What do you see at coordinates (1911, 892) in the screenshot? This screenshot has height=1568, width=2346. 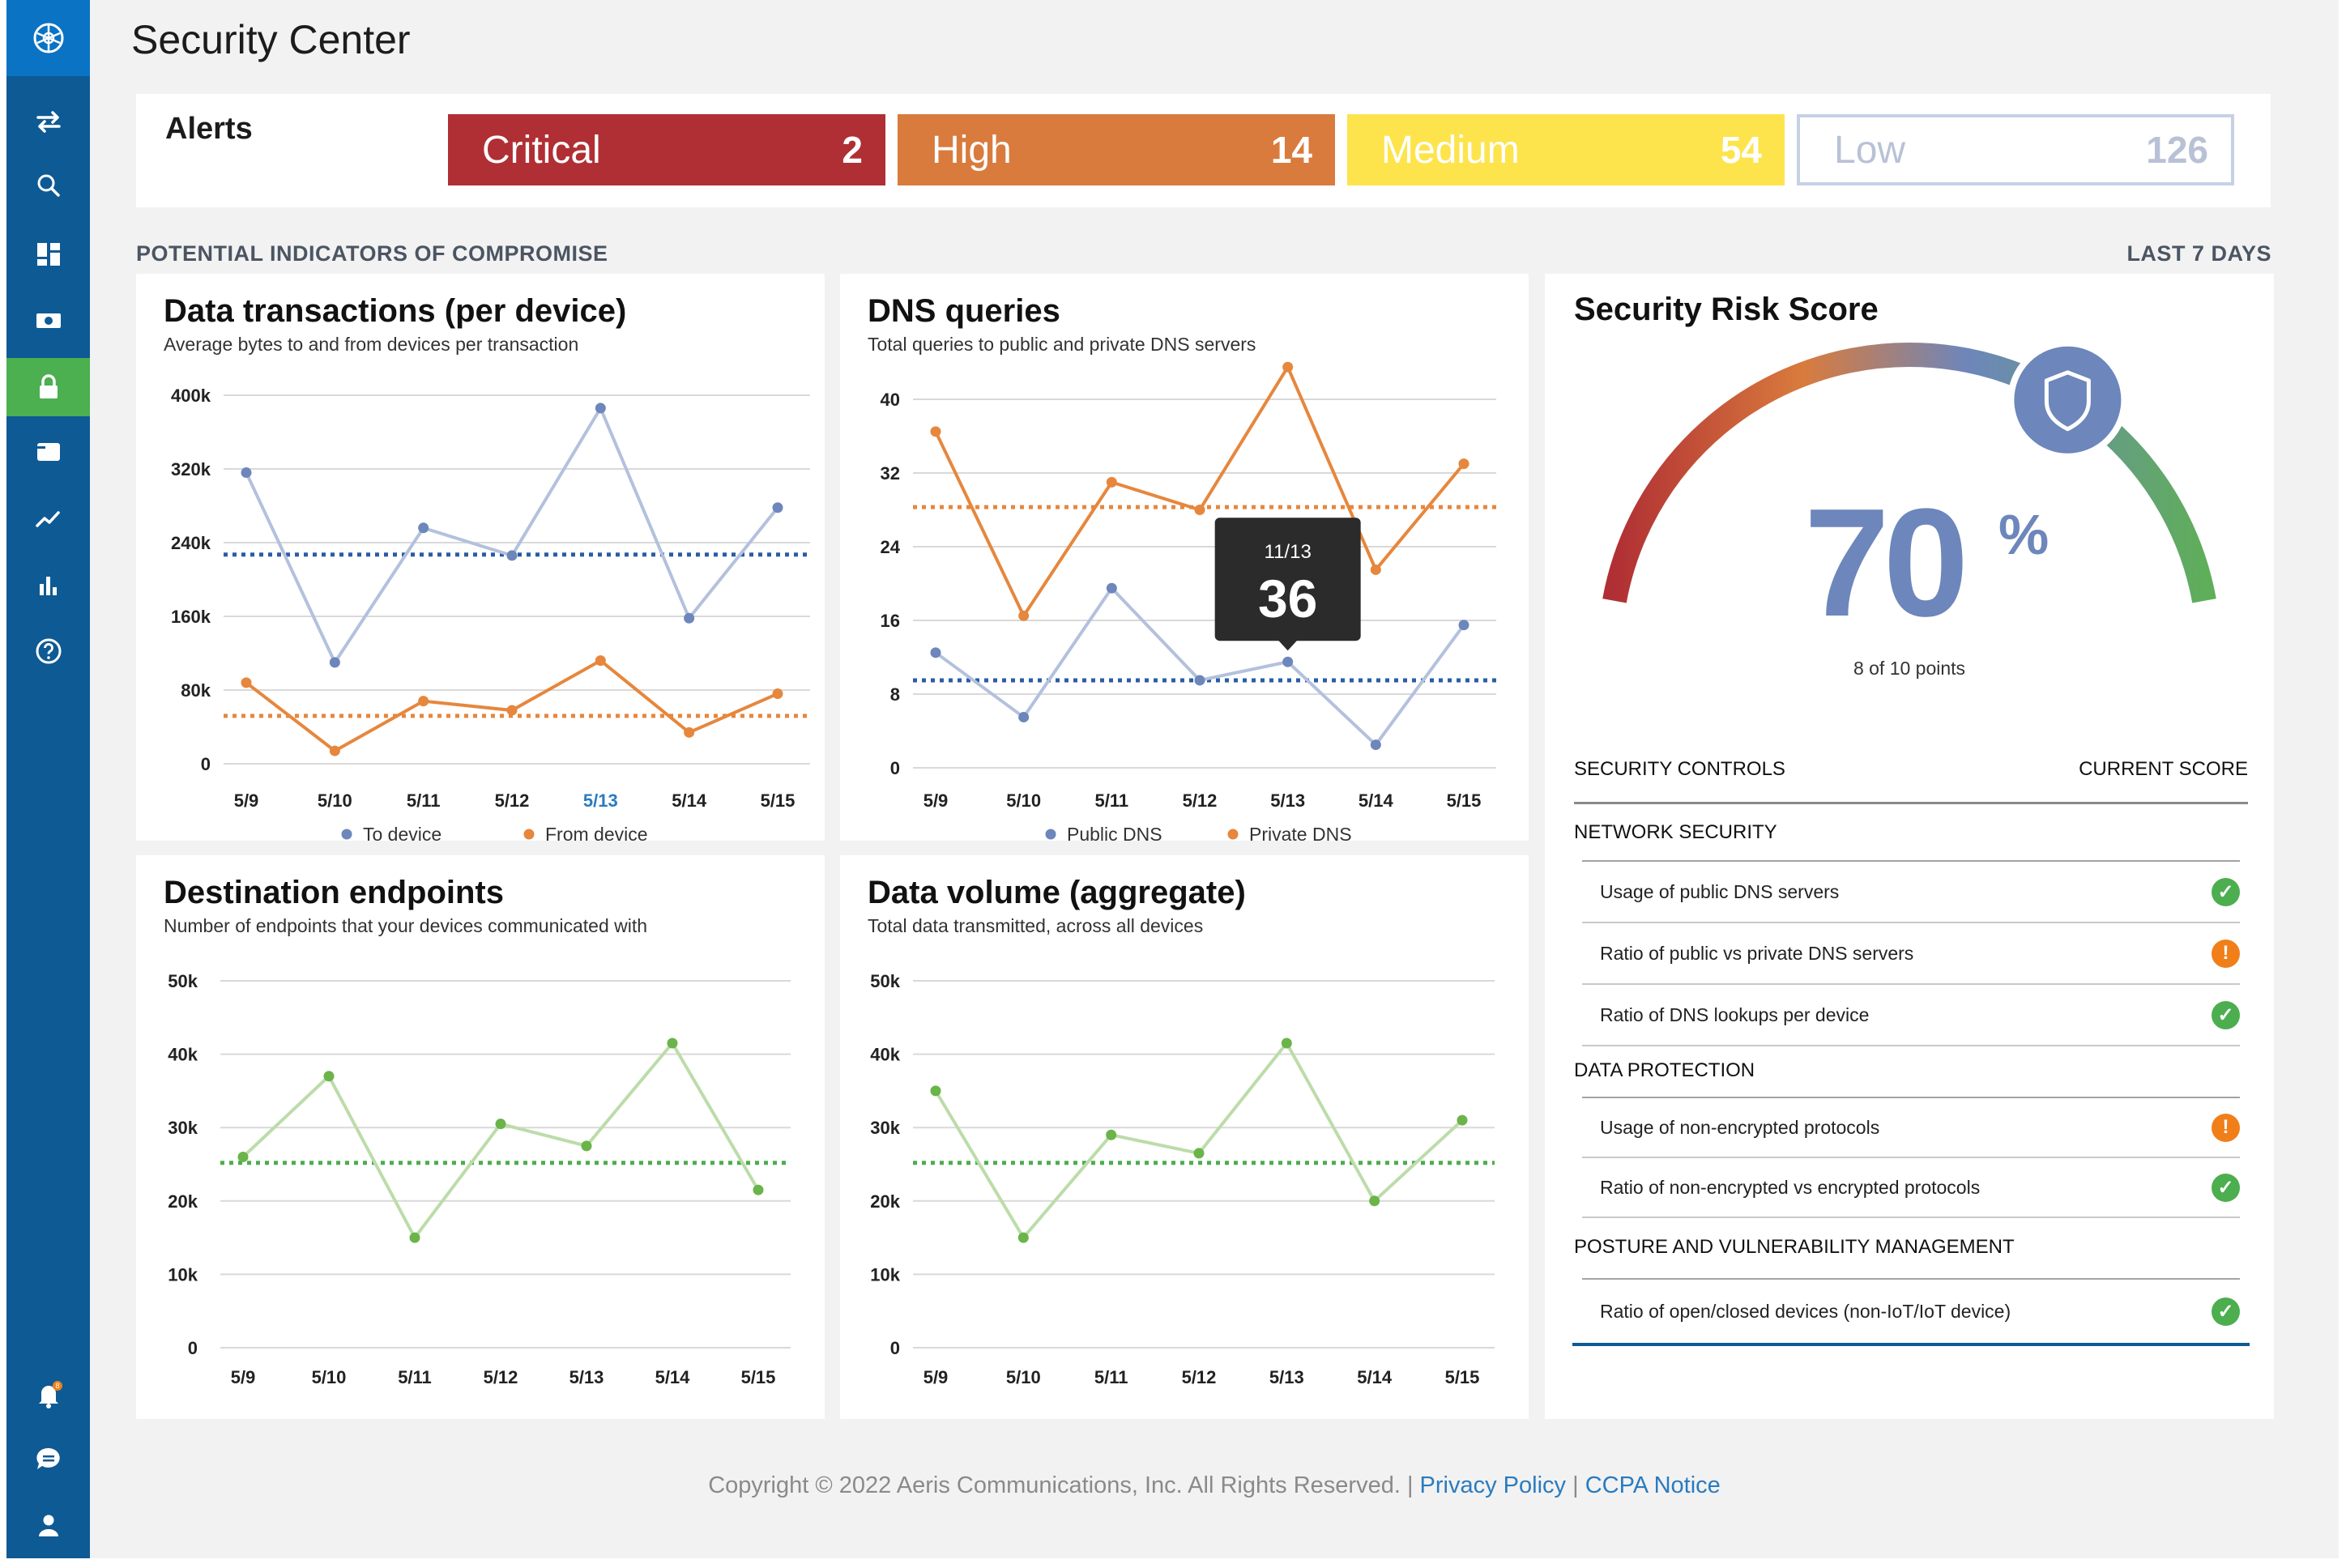 I see `control-row: Usage of public DNS servers ✓` at bounding box center [1911, 892].